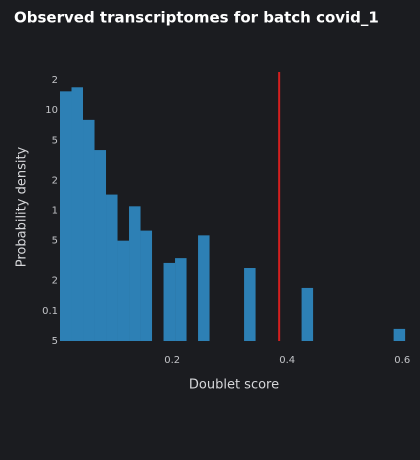  Describe the element at coordinates (51, 110) in the screenshot. I see `y-tick-label: 10` at that location.